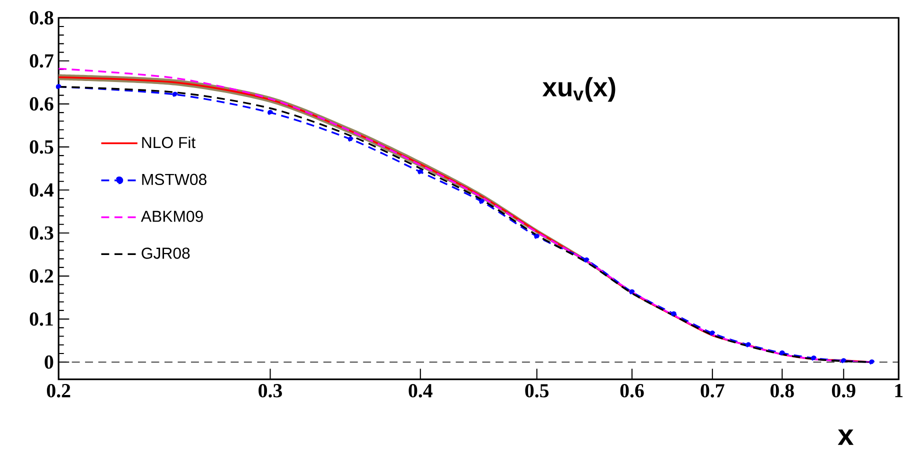 This screenshot has width=908, height=451. Describe the element at coordinates (42, 61) in the screenshot. I see `y-tick-label: 0.7` at that location.